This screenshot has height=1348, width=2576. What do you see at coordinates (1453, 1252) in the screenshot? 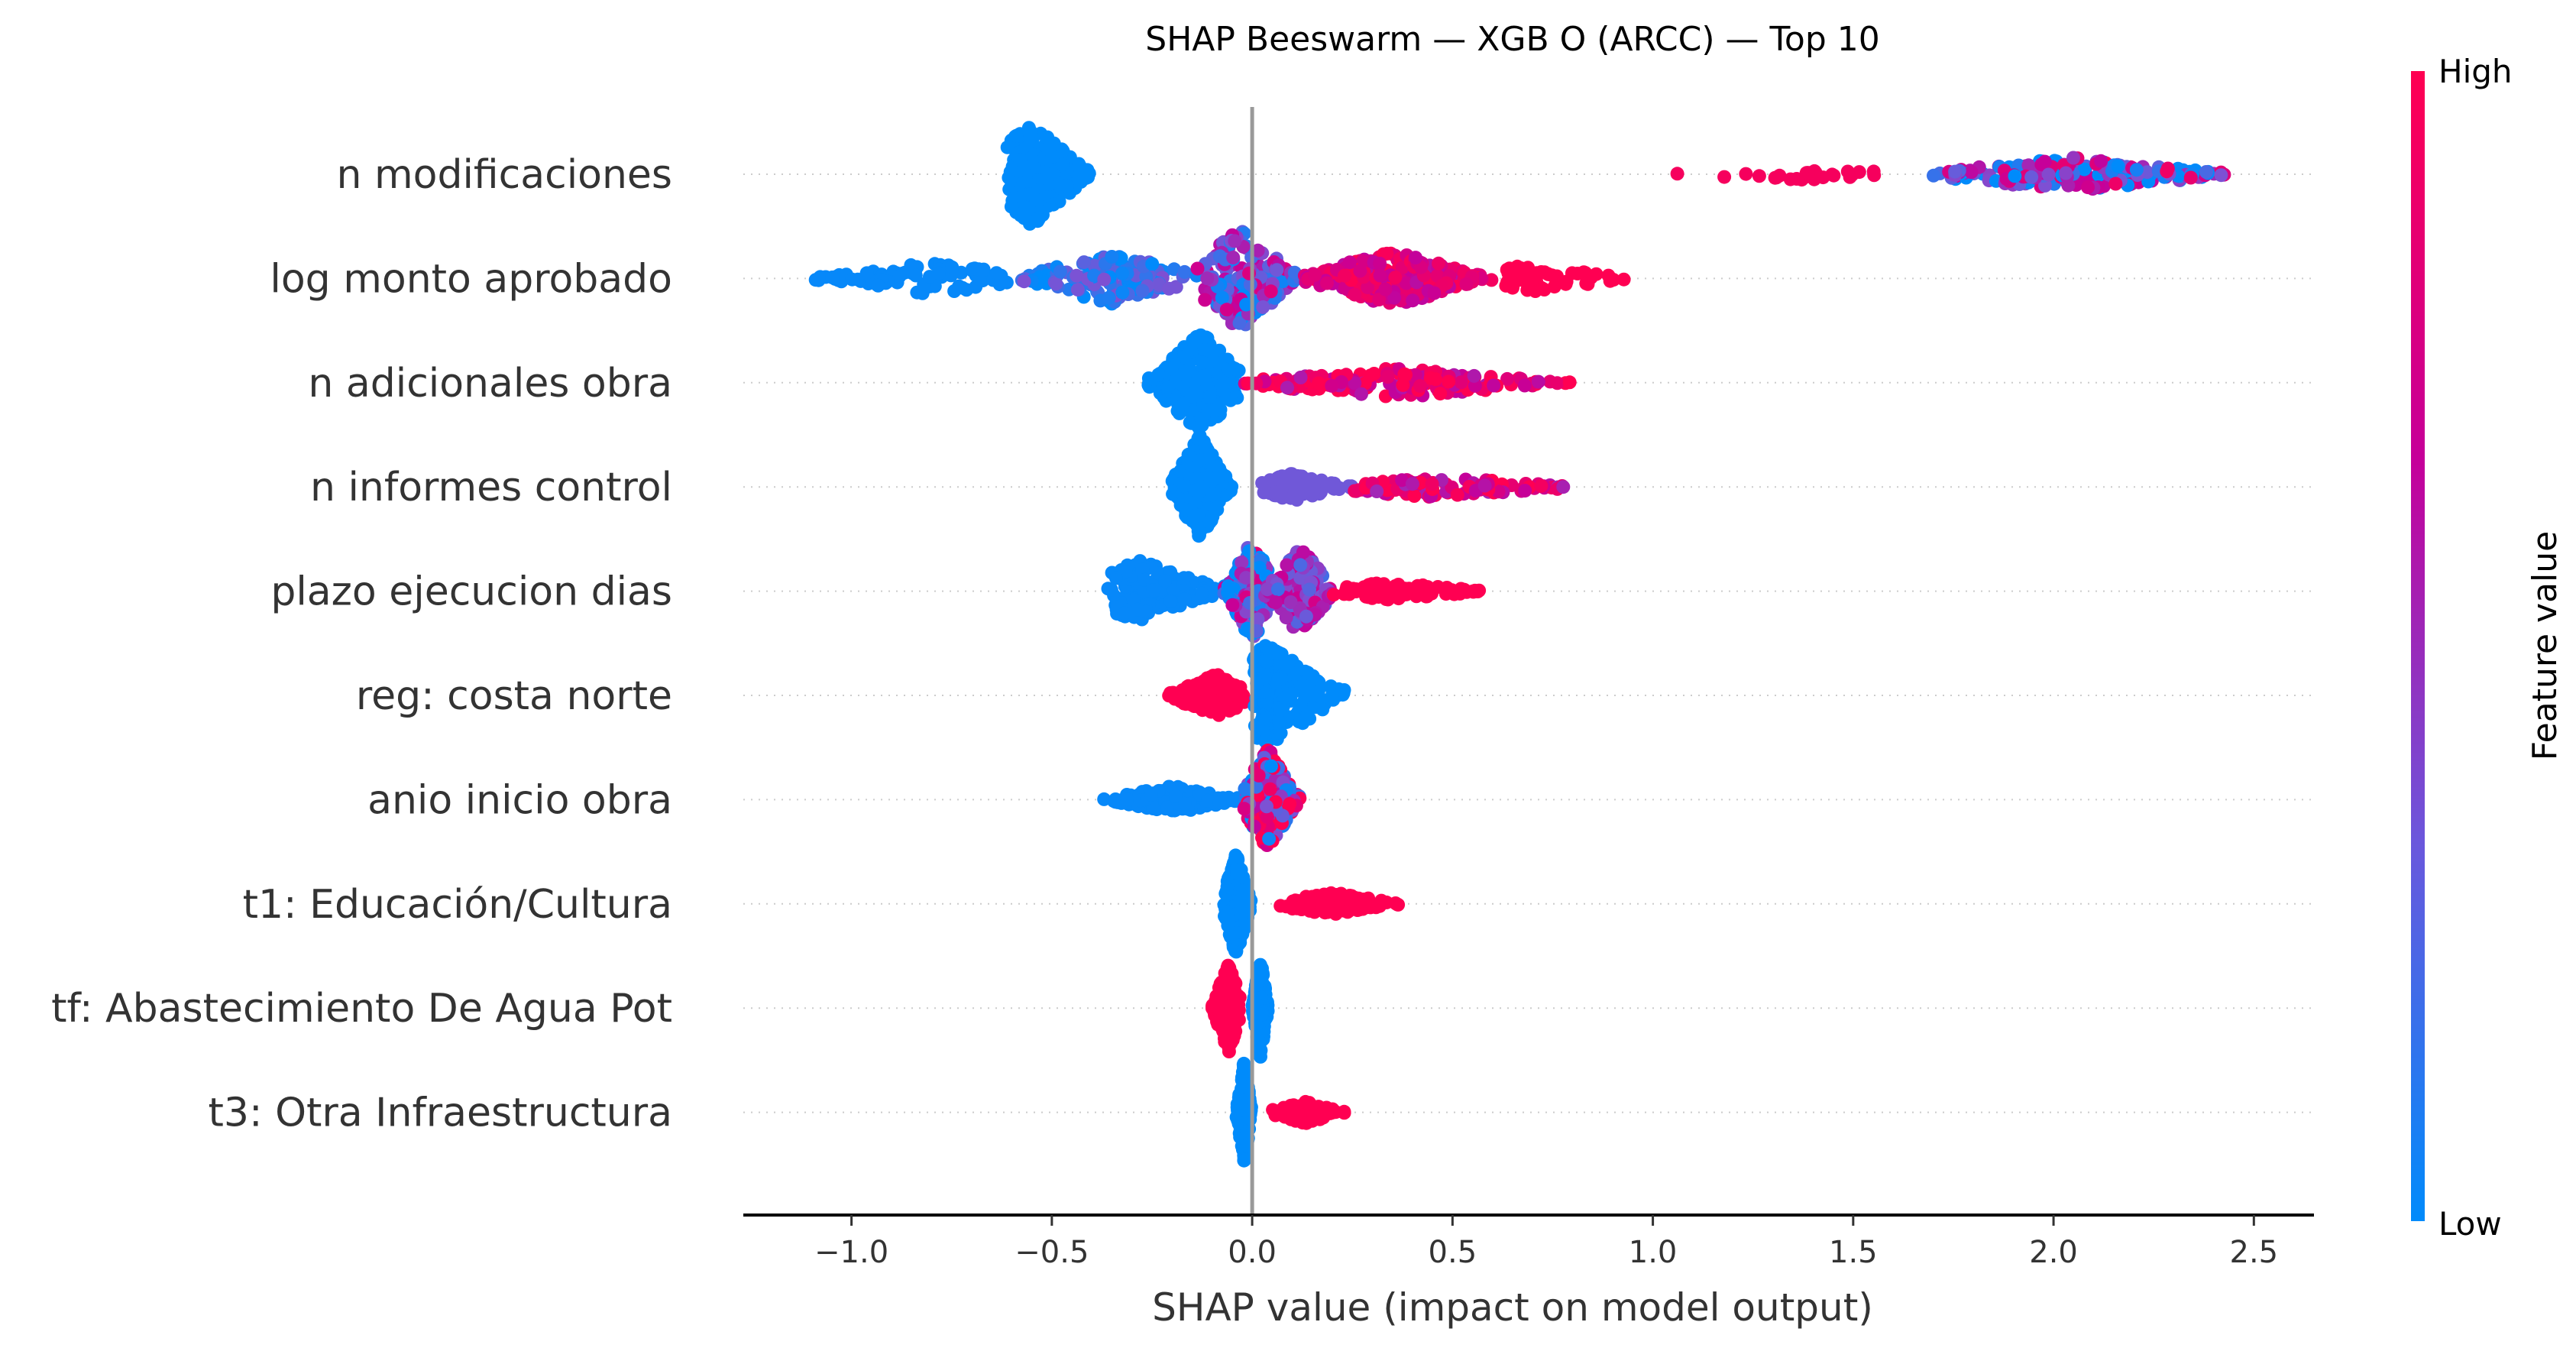
I see `x-tick-label: 0.5` at bounding box center [1453, 1252].